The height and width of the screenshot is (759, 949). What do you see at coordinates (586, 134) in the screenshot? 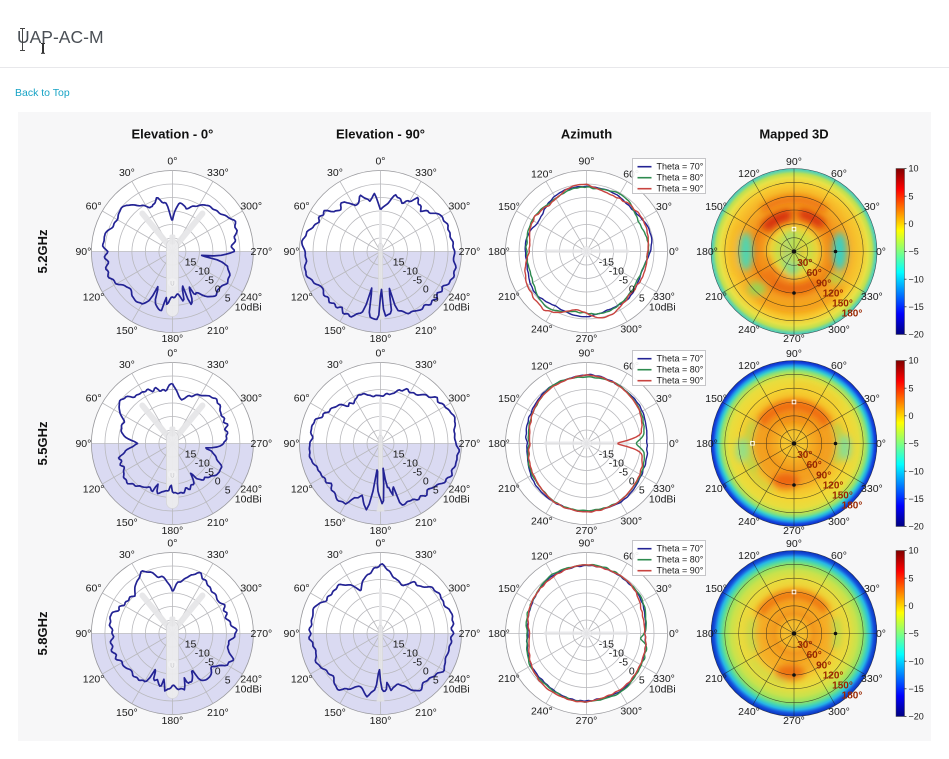
I see `svg-text: Azimuth` at bounding box center [586, 134].